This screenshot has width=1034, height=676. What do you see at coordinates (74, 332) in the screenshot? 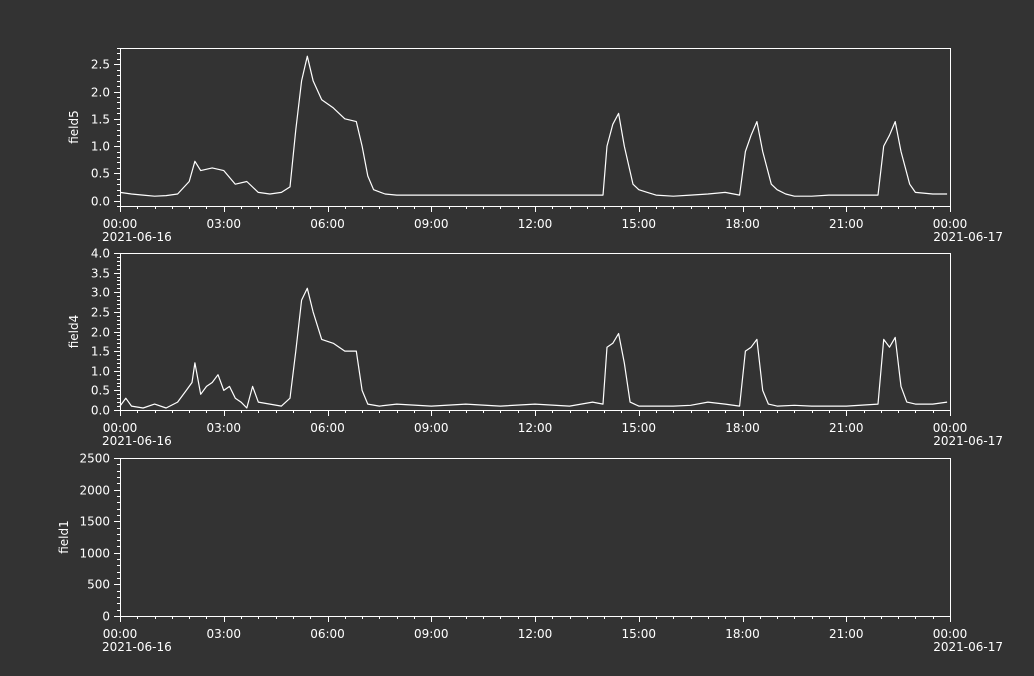
I see `y-axis-label: field4` at bounding box center [74, 332].